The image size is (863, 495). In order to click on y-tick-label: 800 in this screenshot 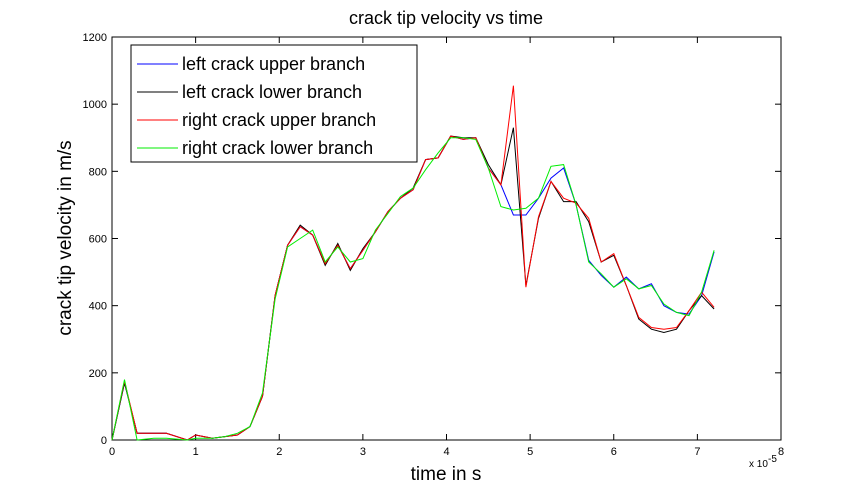, I will do `click(98, 172)`.